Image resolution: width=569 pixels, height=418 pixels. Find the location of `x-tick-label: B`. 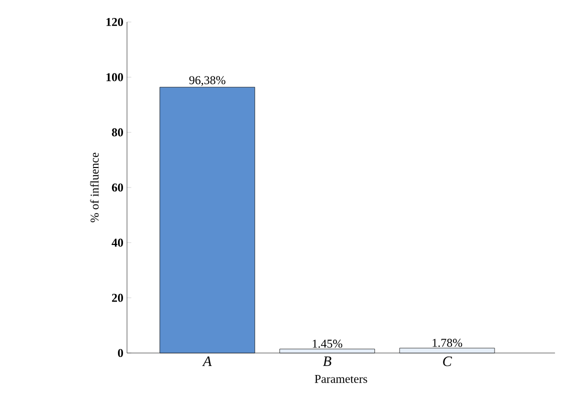

x-tick-label: B is located at coordinates (327, 361).